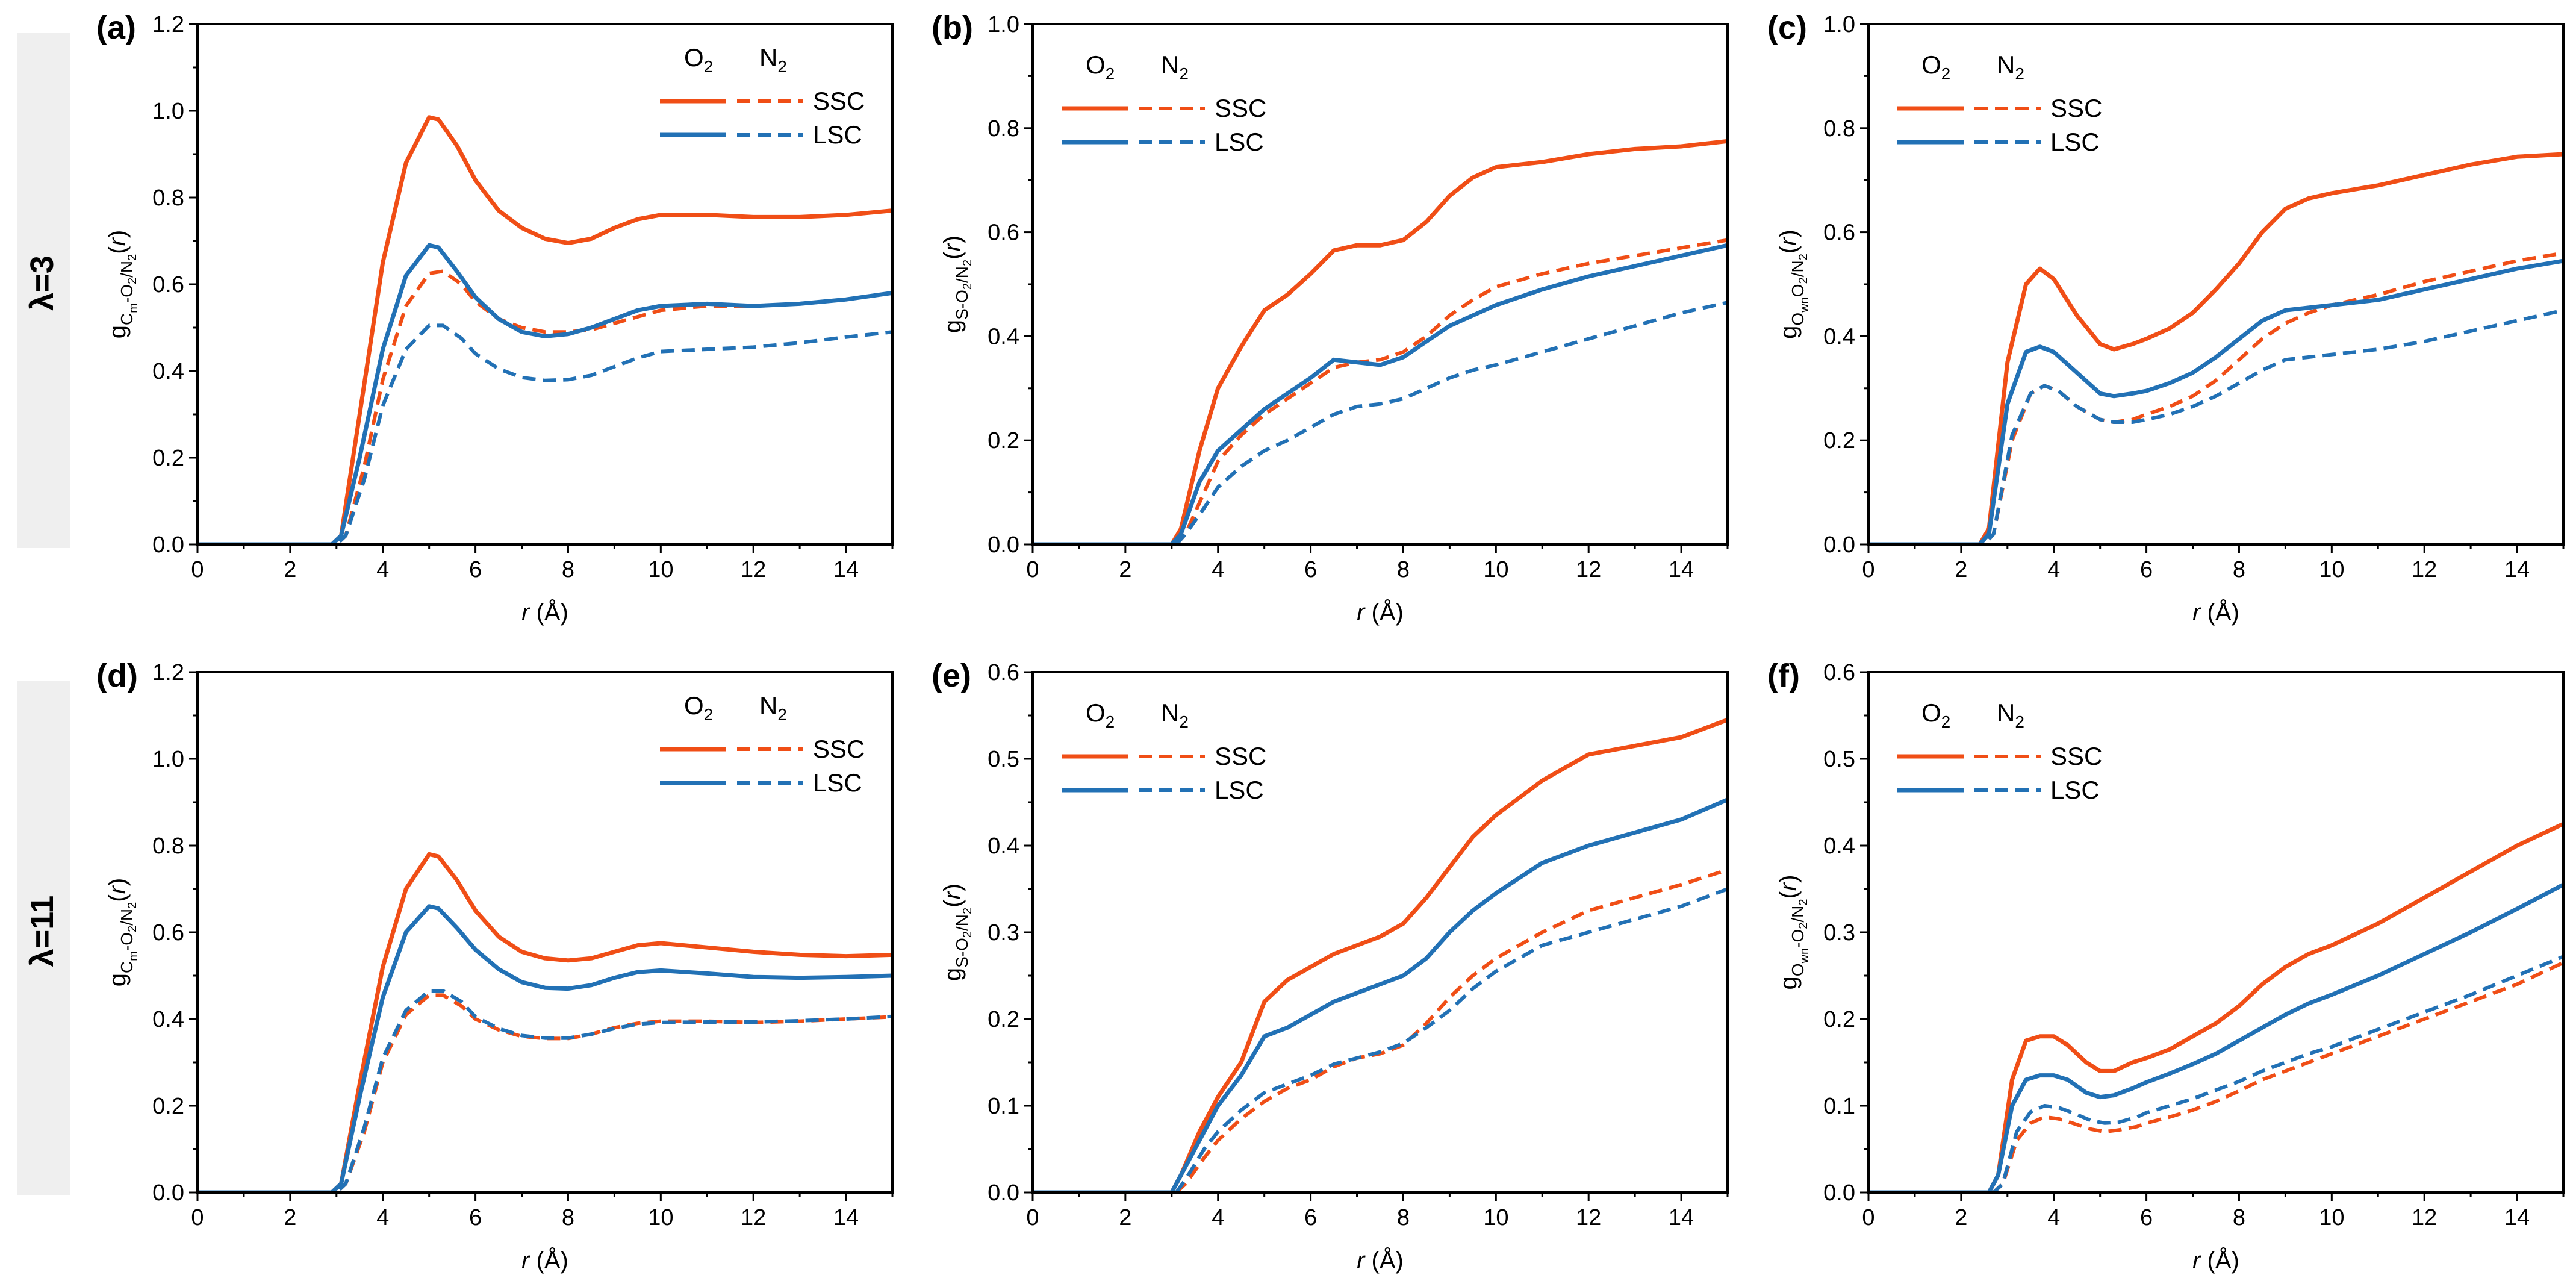 This screenshot has height=1284, width=2576. What do you see at coordinates (768, 57) in the screenshot?
I see `legend-n2-label: N` at bounding box center [768, 57].